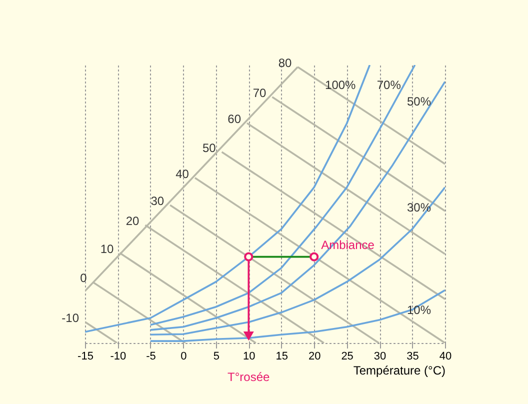 This screenshot has width=528, height=404. Describe the element at coordinates (285, 63) in the screenshot. I see `annotation: 80` at that location.